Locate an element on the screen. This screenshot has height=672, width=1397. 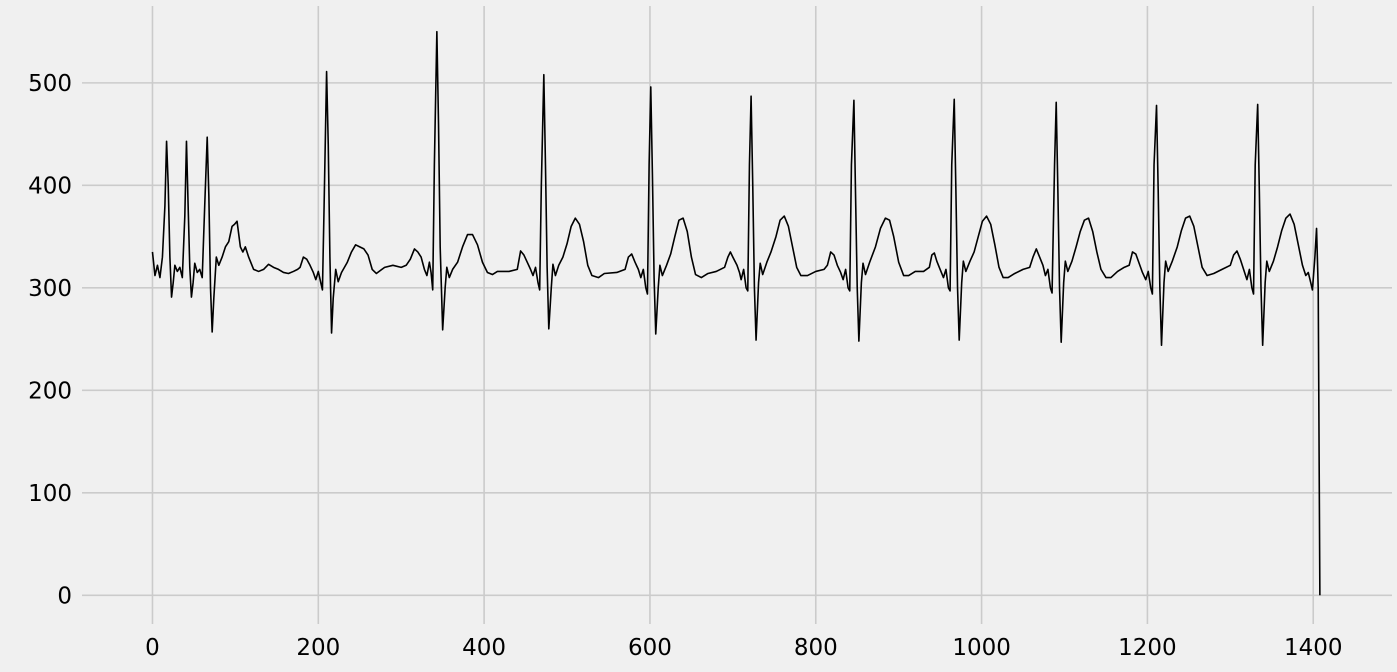
x-axis-tick-labels: 0 200 400 600 800 1000 1200 1400 is located at coordinates (743, 648).